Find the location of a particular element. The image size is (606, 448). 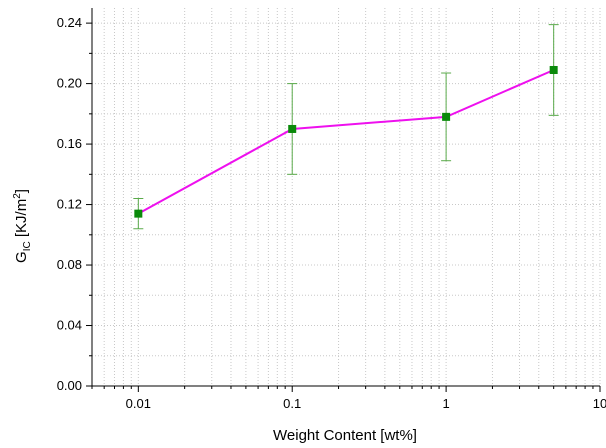

y-tick-label: 0.16 is located at coordinates (69, 143).